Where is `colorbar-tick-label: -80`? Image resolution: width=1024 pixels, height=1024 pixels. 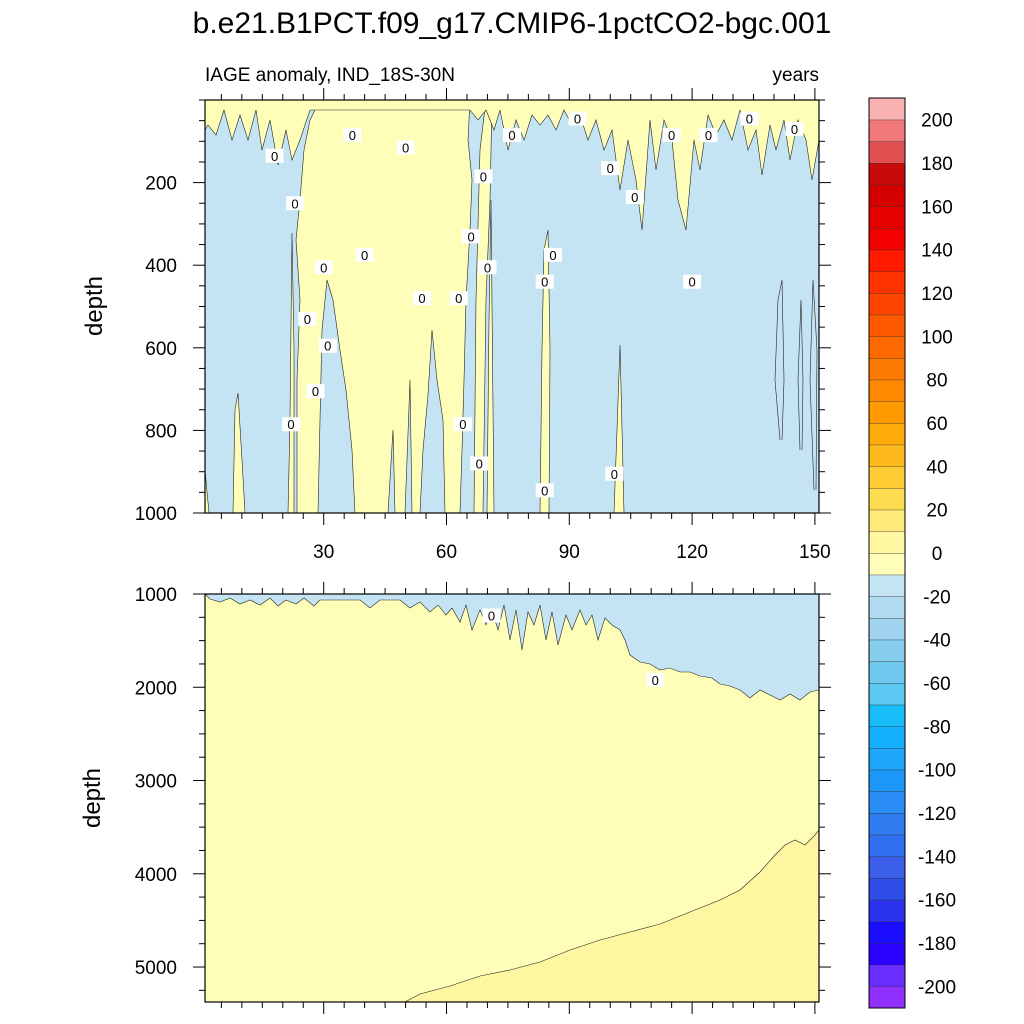 colorbar-tick-label: -80 is located at coordinates (936, 727).